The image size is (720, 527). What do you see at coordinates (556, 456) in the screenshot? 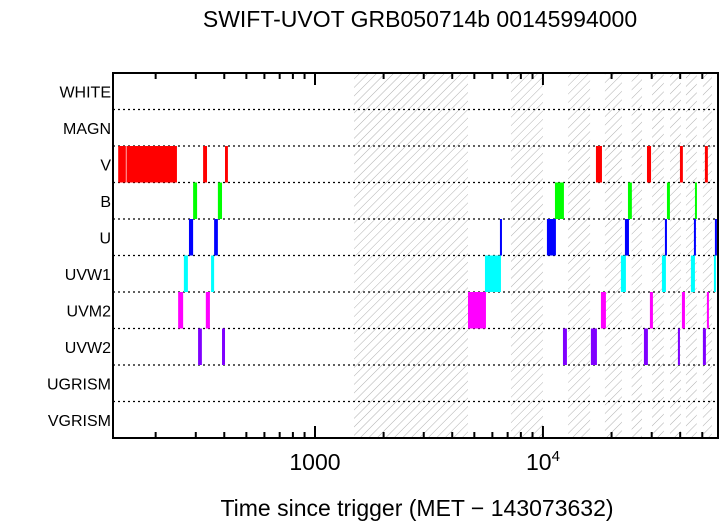
I see `x-tick-label-exponent: 4` at bounding box center [556, 456].